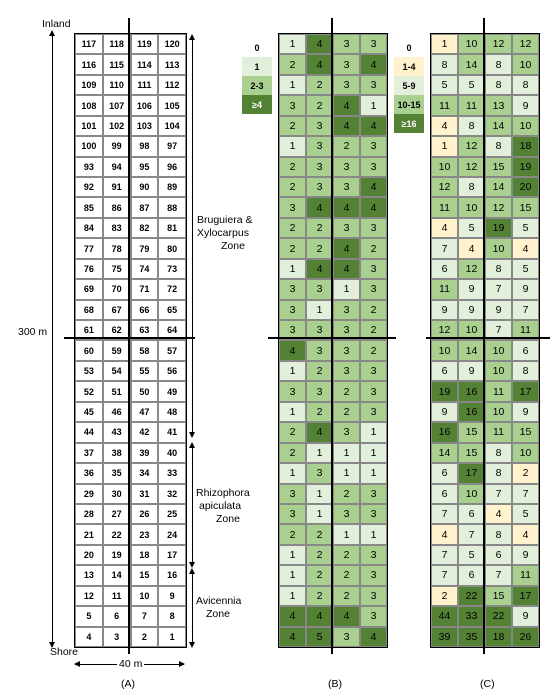 The image size is (555, 697). What do you see at coordinates (89, 64) in the screenshot?
I see `plot-number-cell: 116` at bounding box center [89, 64].